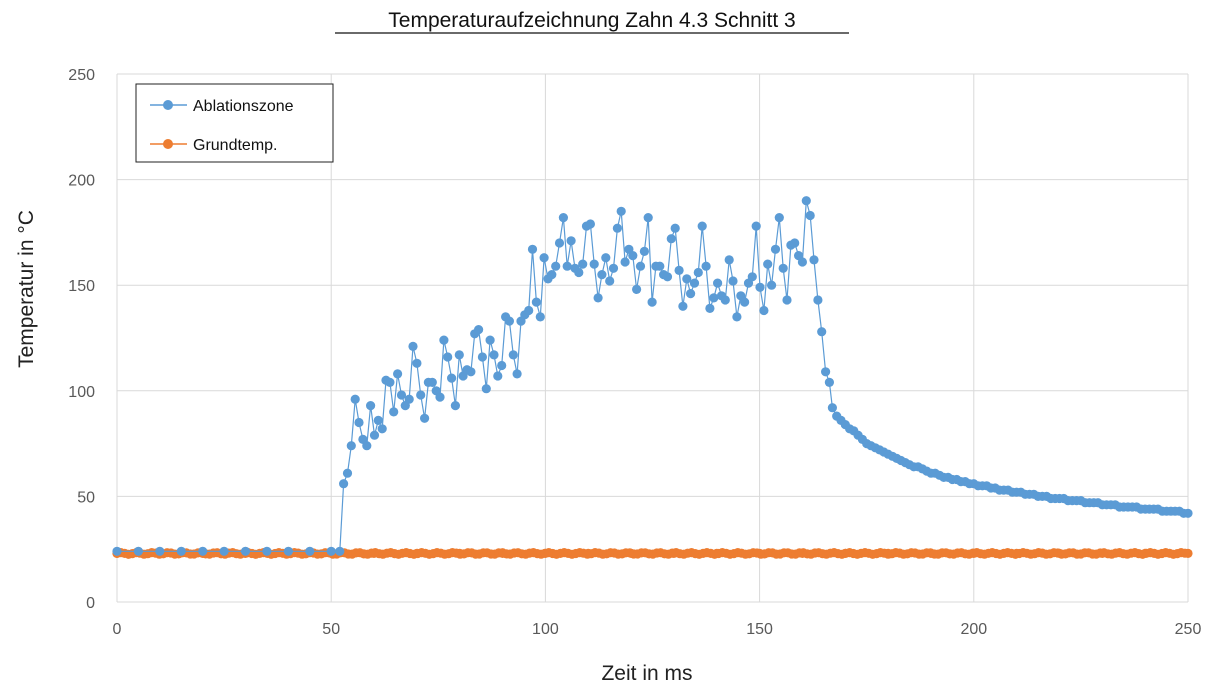  I want to click on x-tick-label: 0, so click(117, 629).